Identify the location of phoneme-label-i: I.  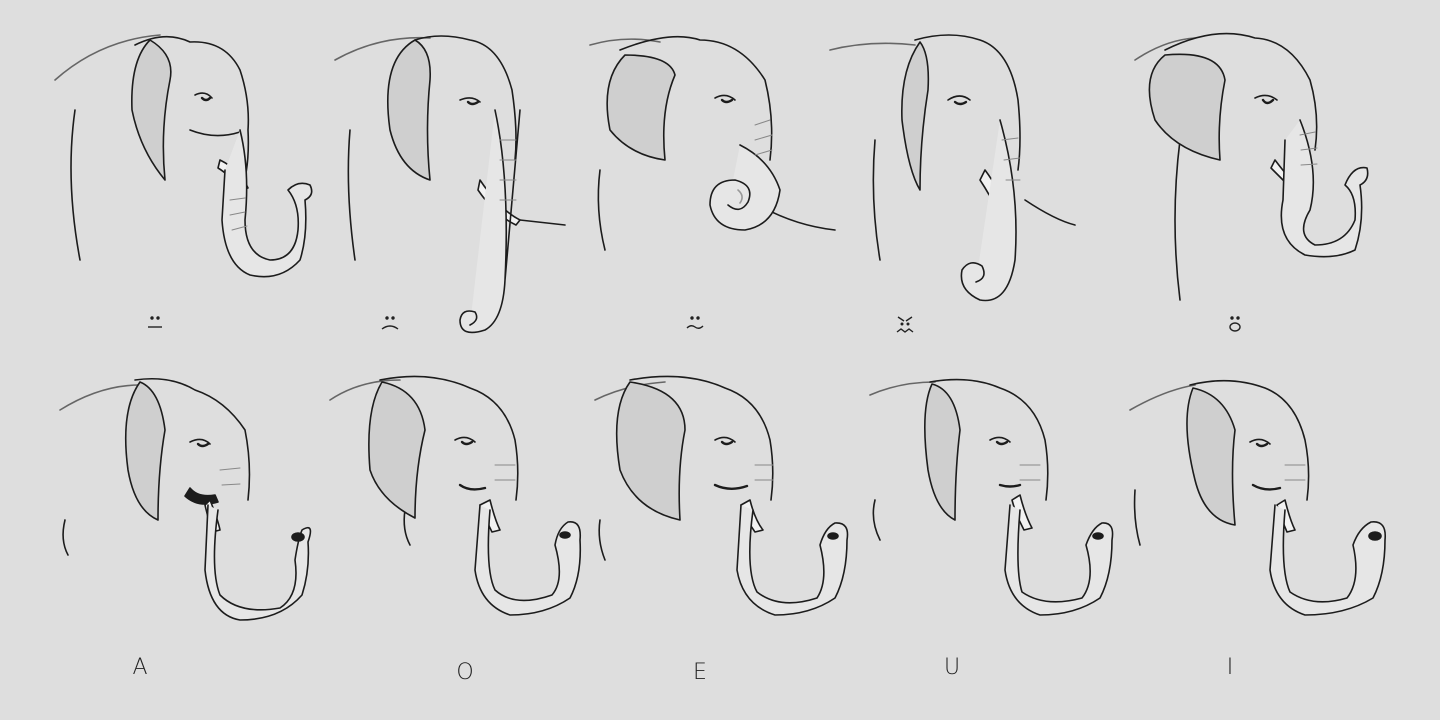
(1230, 667).